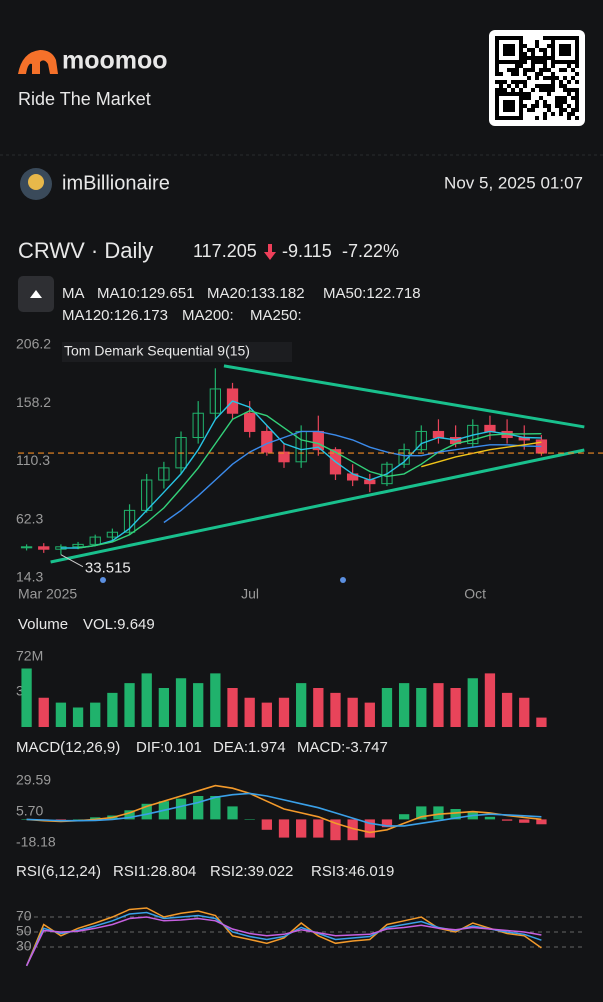 This screenshot has width=603, height=1002. I want to click on trendline, so click(317, 506).